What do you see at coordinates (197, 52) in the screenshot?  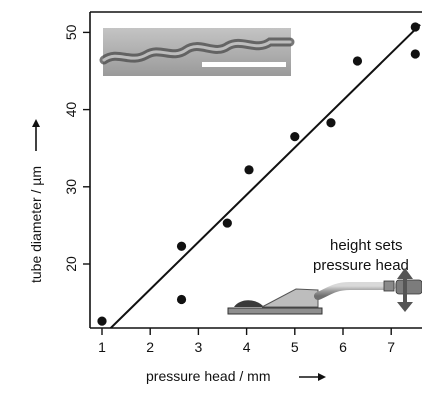 I see `tube-micrograph-inset` at bounding box center [197, 52].